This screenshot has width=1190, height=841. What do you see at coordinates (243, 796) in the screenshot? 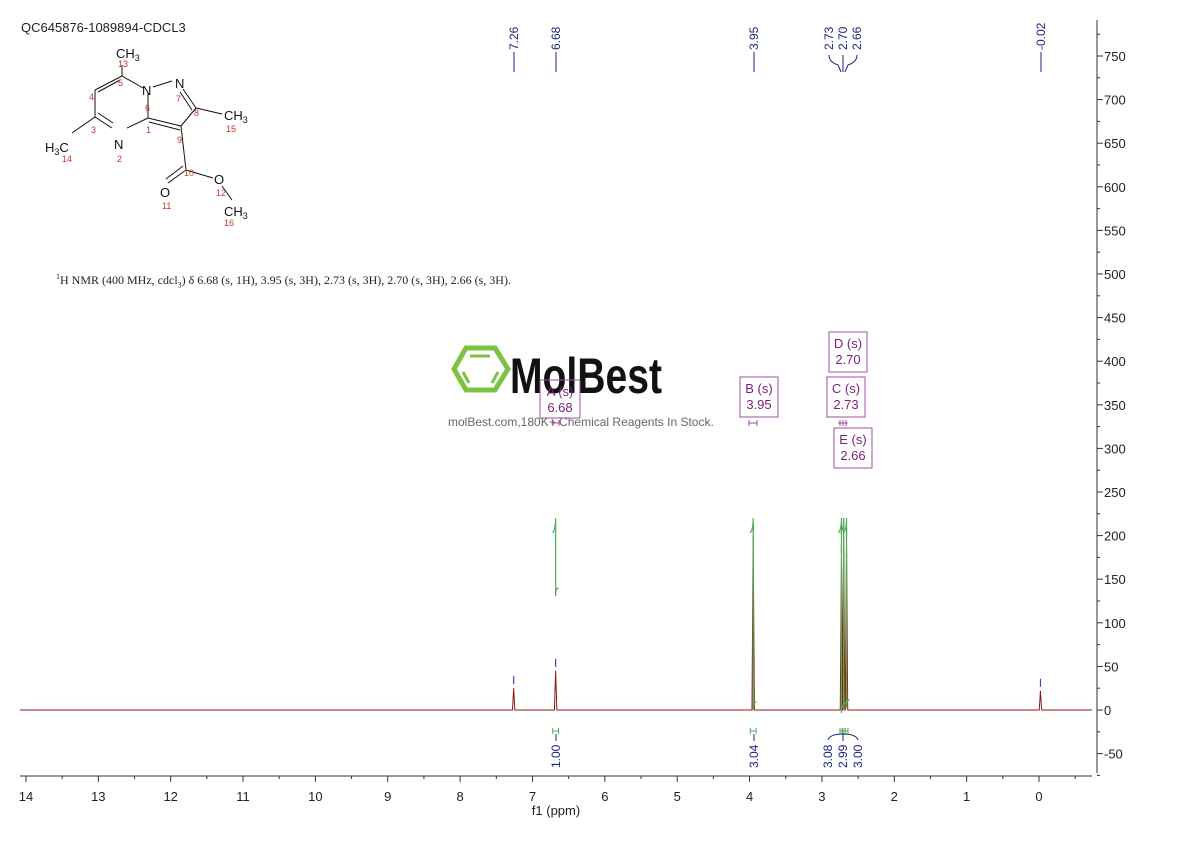
I see `x-tick-label: 11` at bounding box center [243, 796].